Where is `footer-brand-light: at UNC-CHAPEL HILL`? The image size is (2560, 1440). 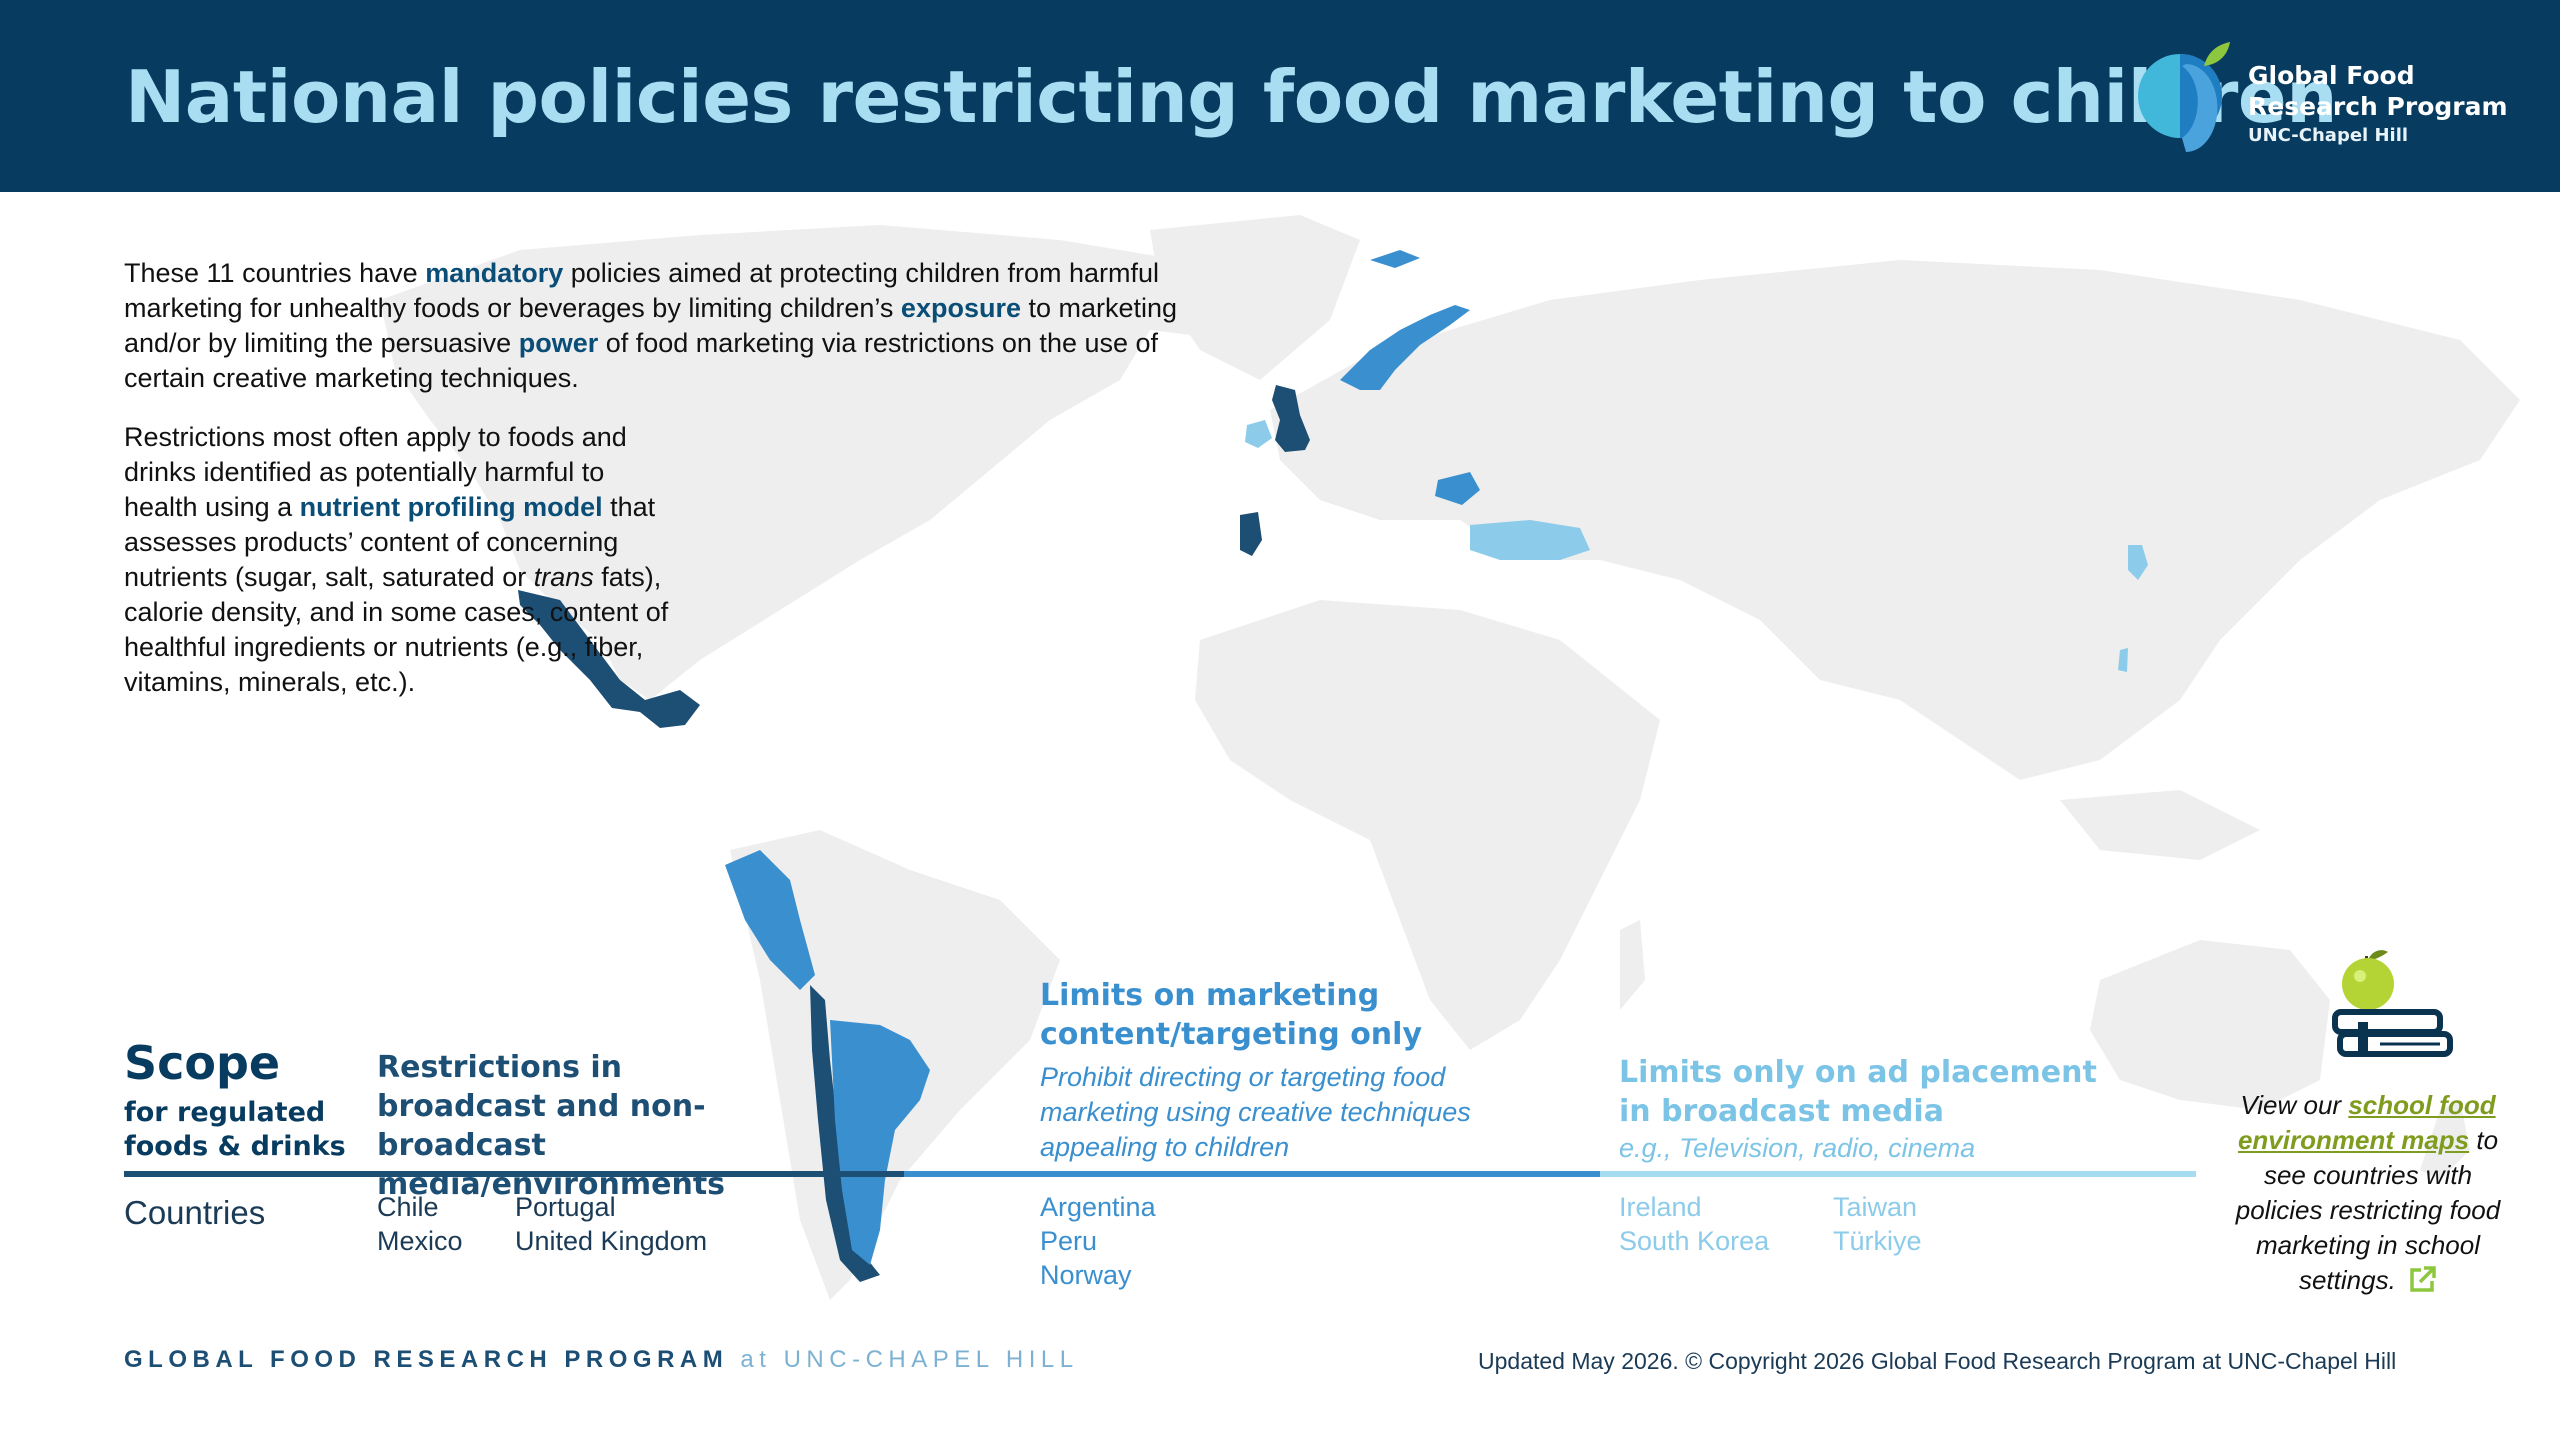 footer-brand-light: at UNC-CHAPEL HILL is located at coordinates (903, 1359).